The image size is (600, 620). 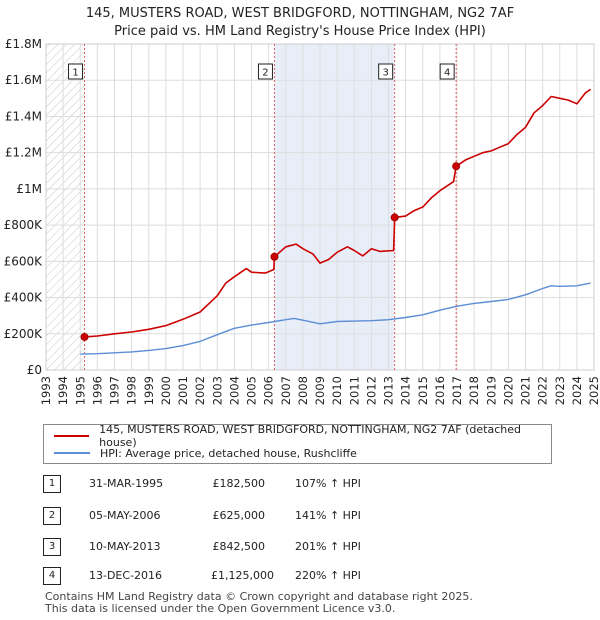 I want to click on x-tick-label: 2009, so click(x=320, y=390).